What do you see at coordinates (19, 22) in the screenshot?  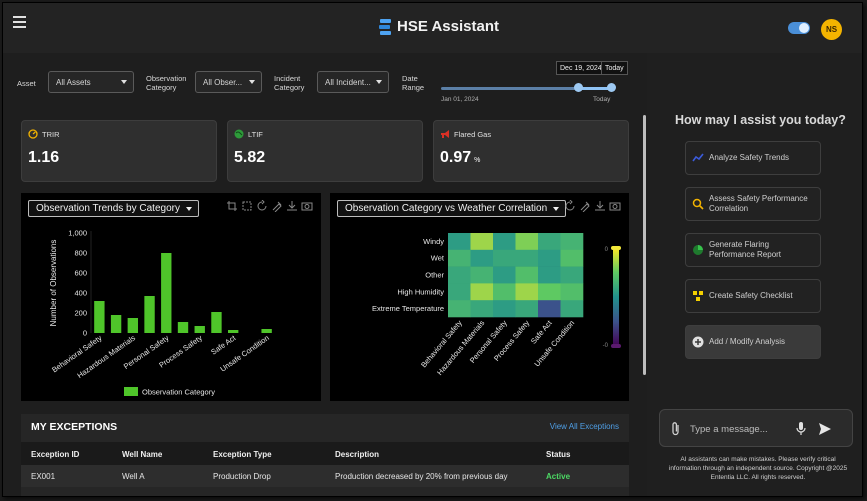 I see `menu-icon` at bounding box center [19, 22].